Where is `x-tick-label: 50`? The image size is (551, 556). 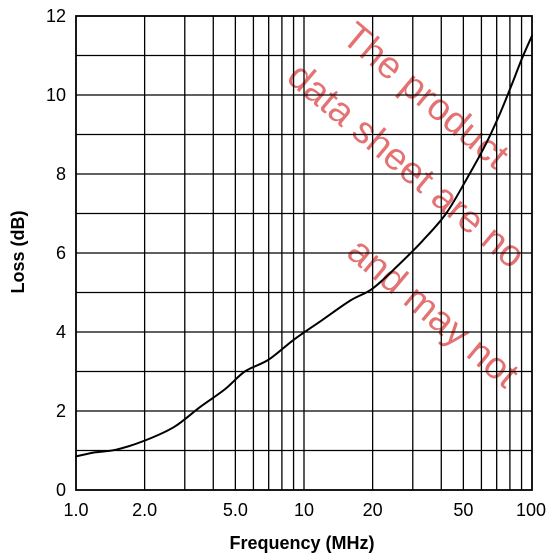
x-tick-label: 50 is located at coordinates (463, 510).